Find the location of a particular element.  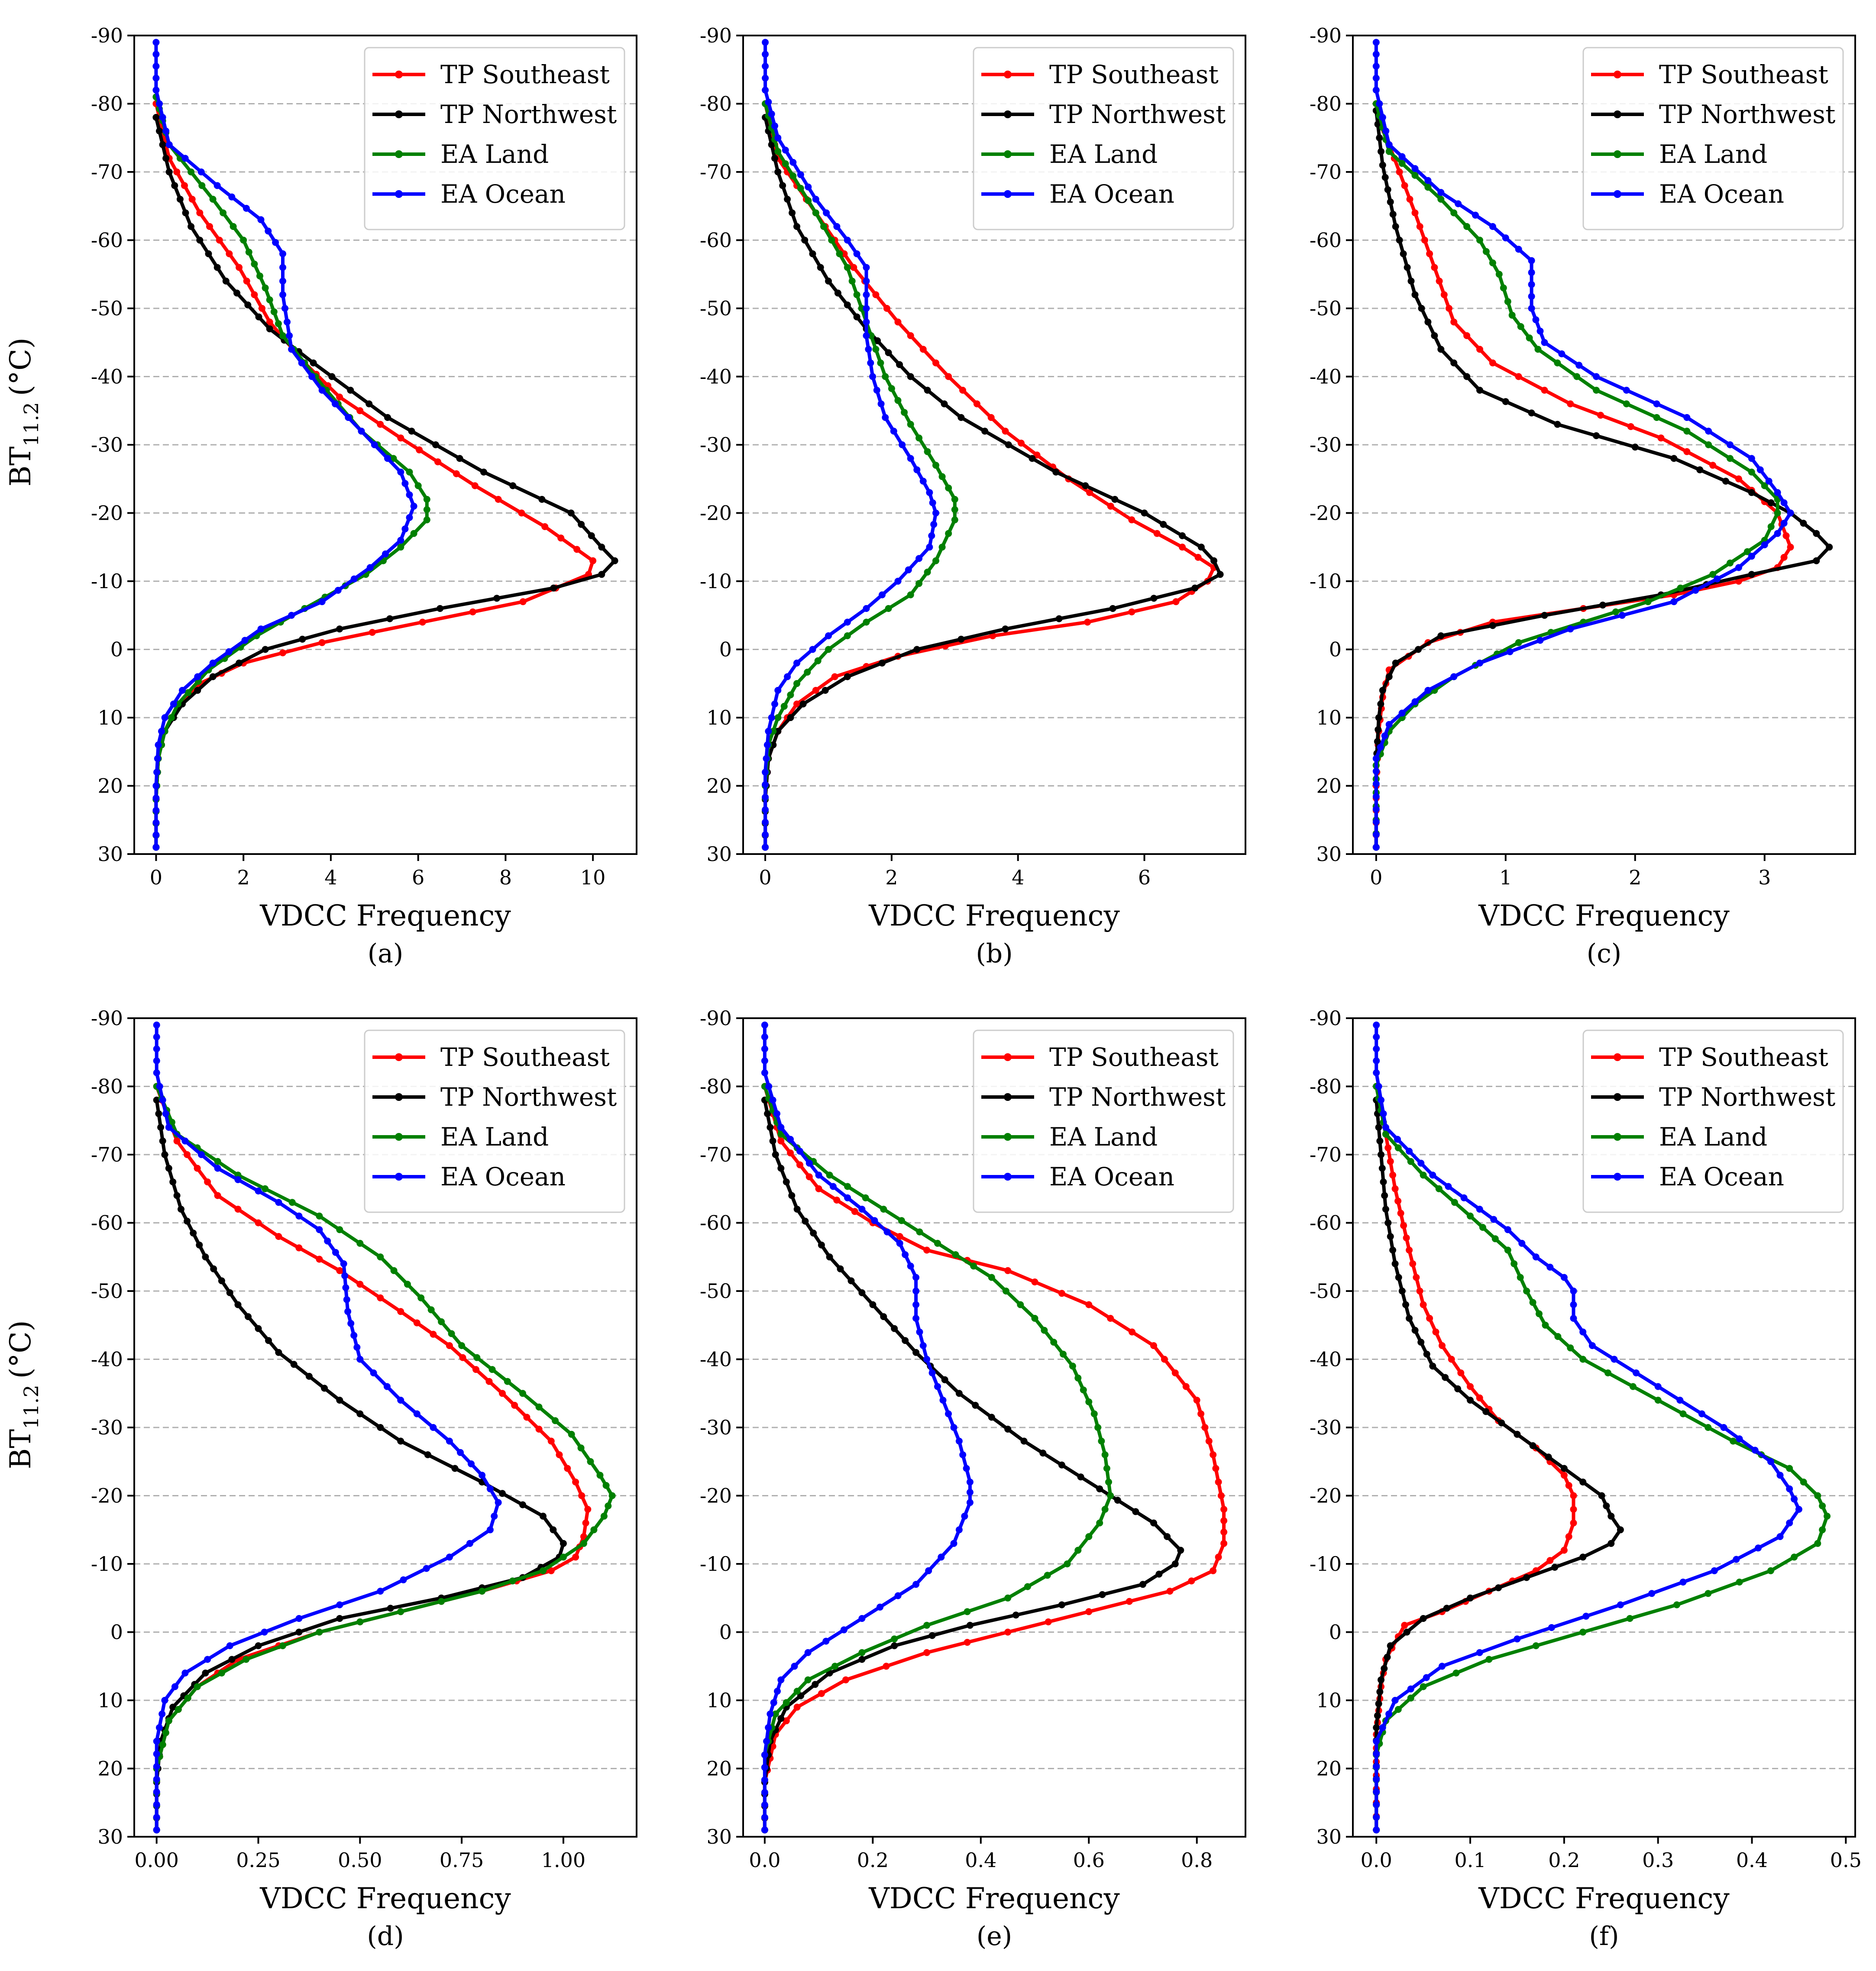

legend-label: TP Southeast is located at coordinates (1134, 1057).